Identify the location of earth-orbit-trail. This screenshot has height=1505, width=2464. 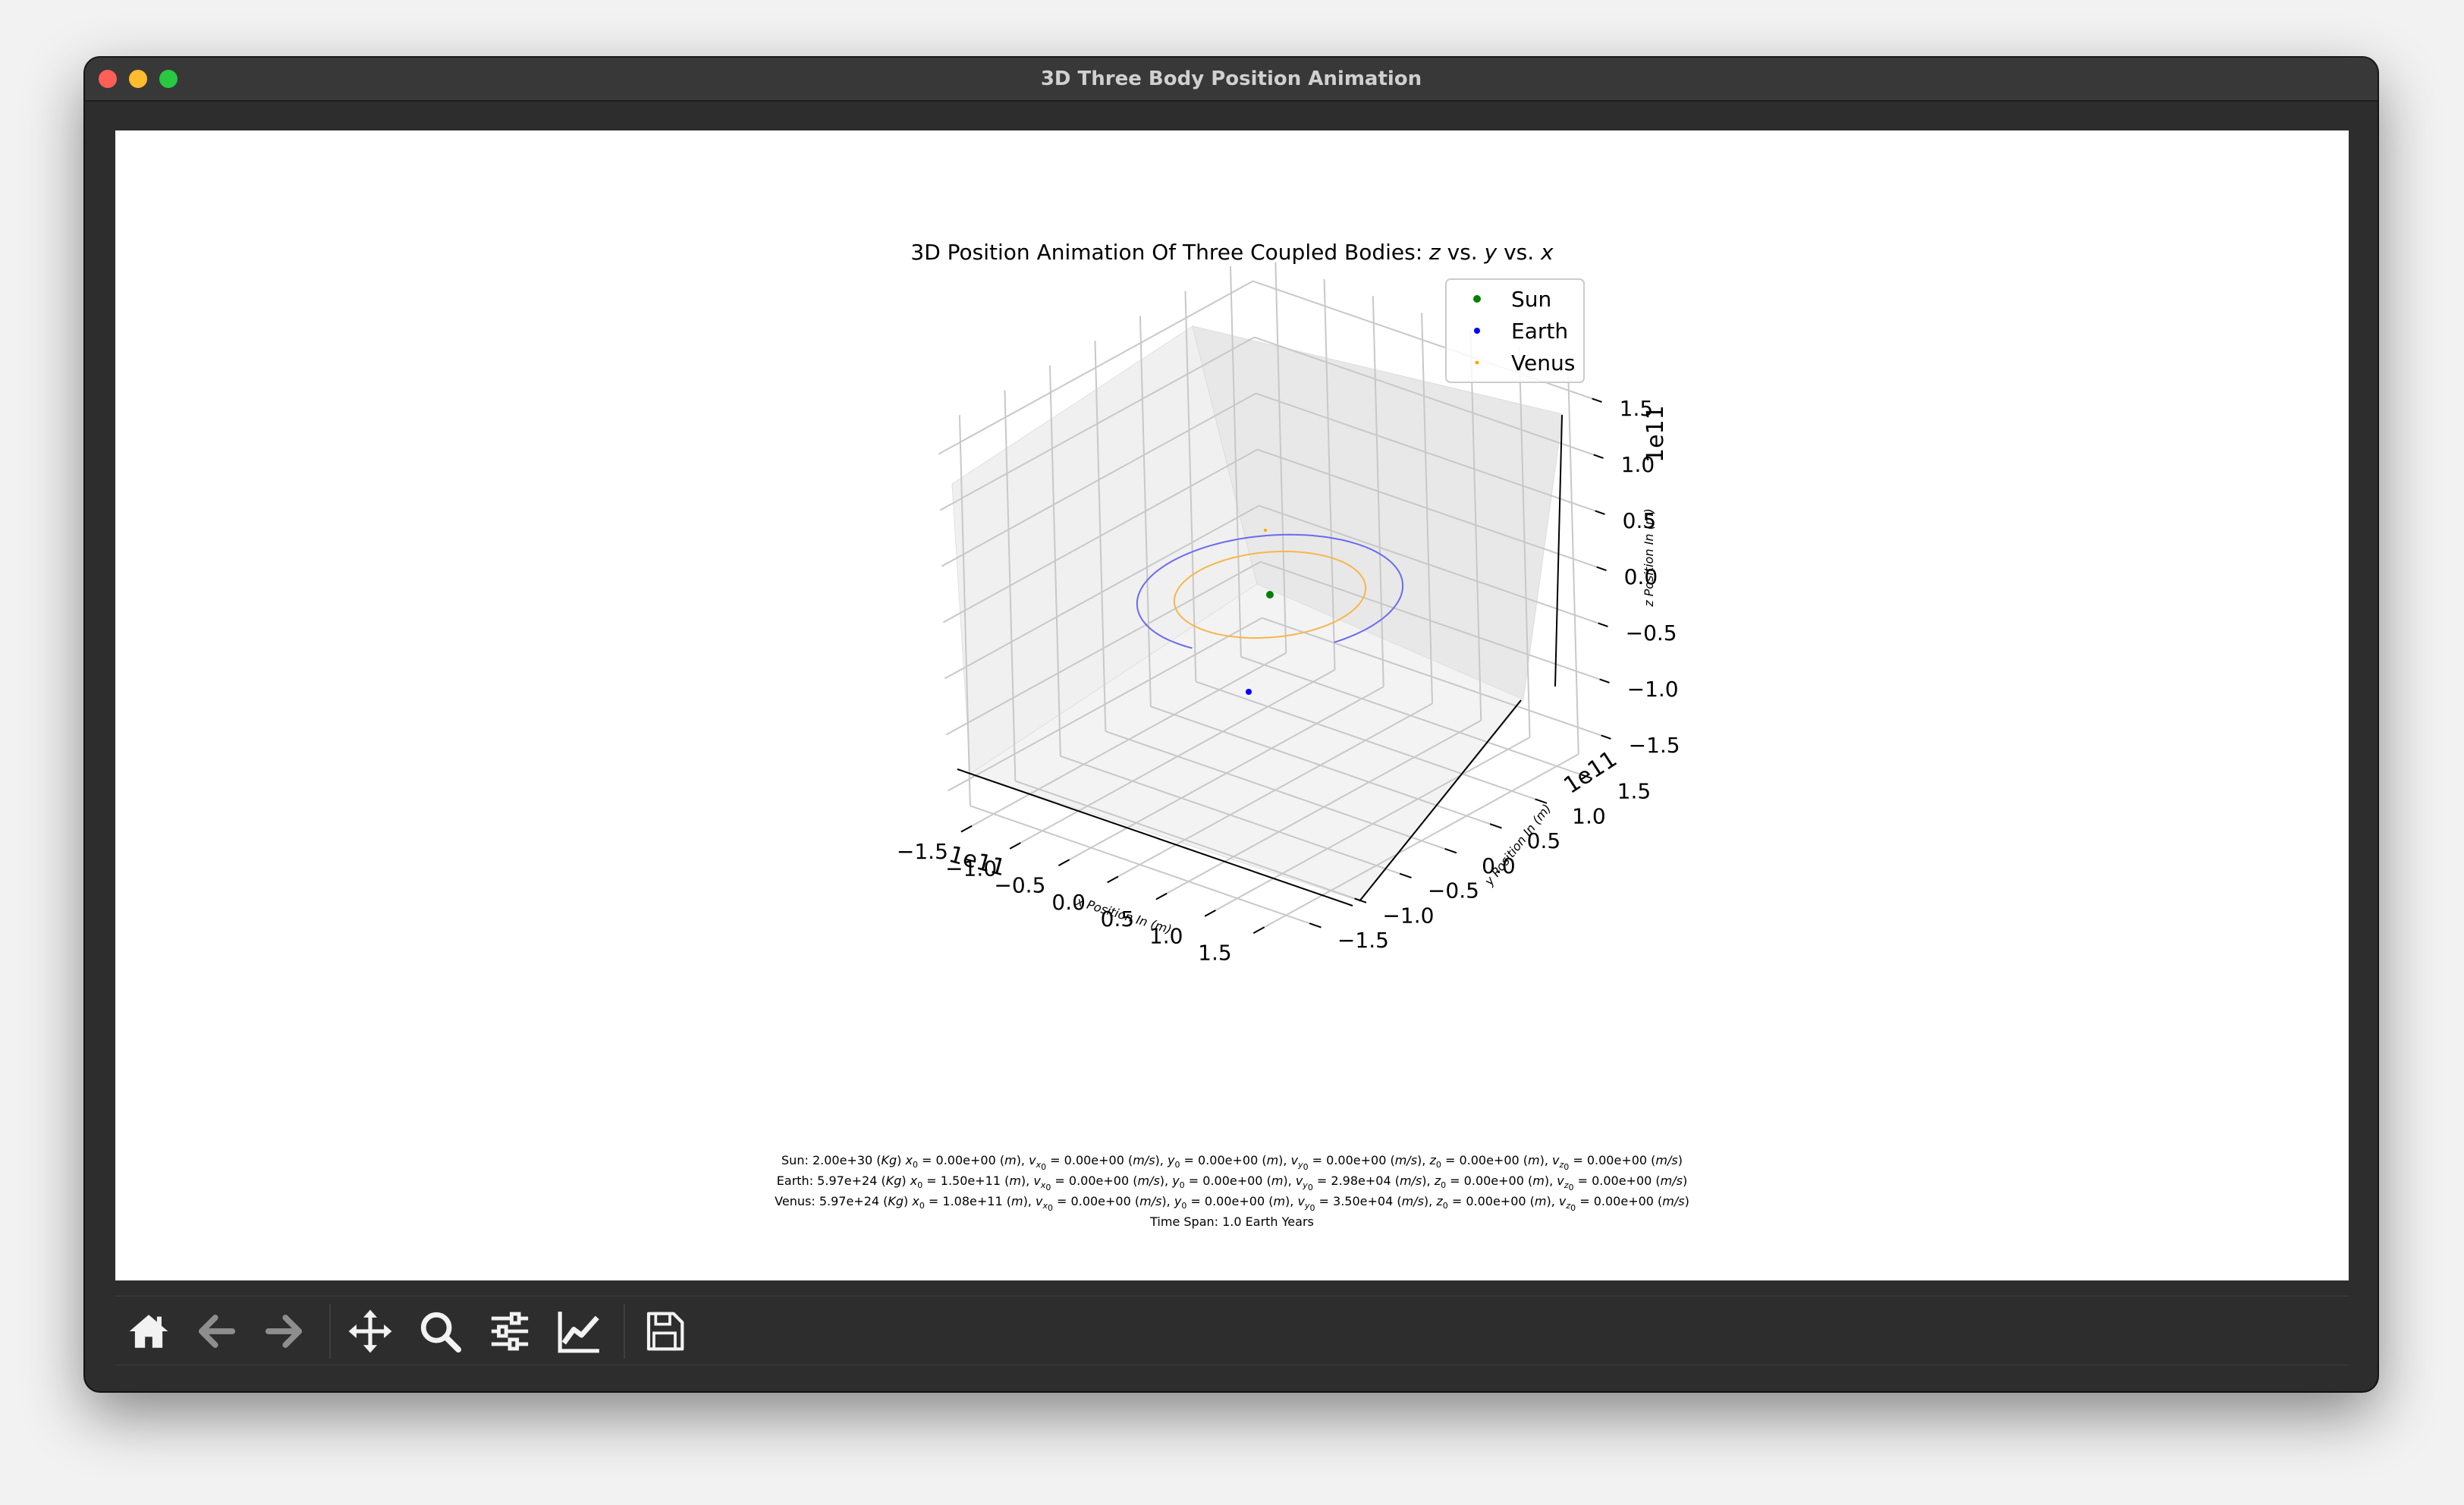
(1270, 591).